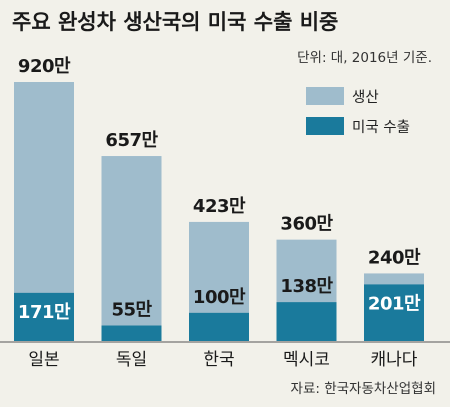 This screenshot has height=407, width=450. I want to click on category-label-3: 멕시코, so click(306, 360).